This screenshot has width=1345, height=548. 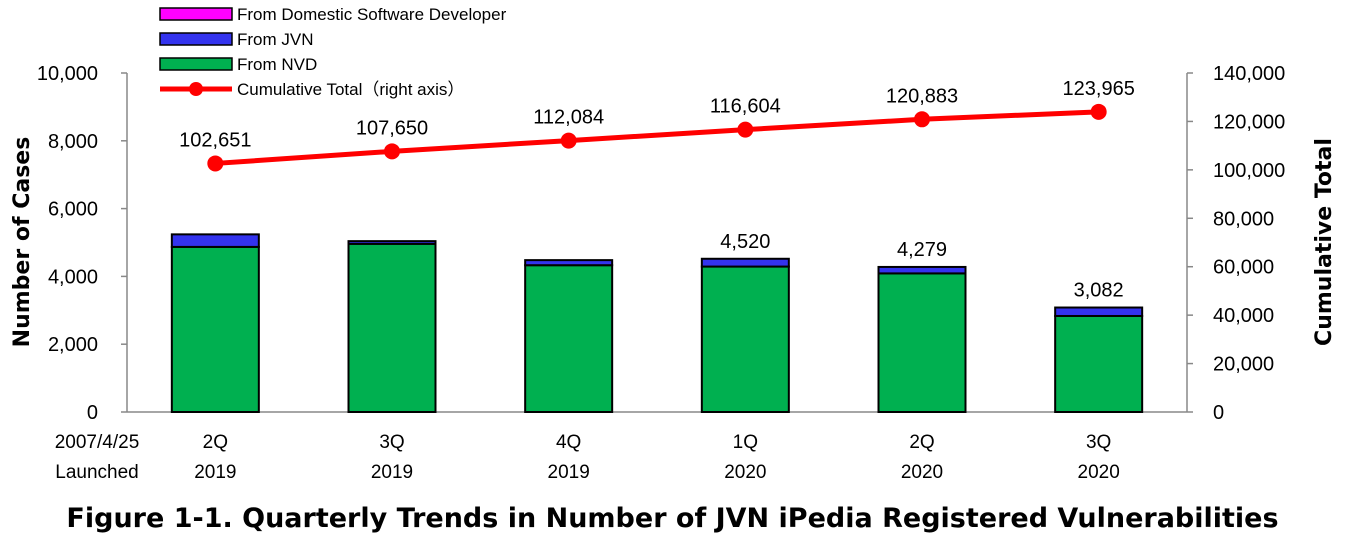 I want to click on cumulative-value-label: 120,883, so click(x=922, y=96).